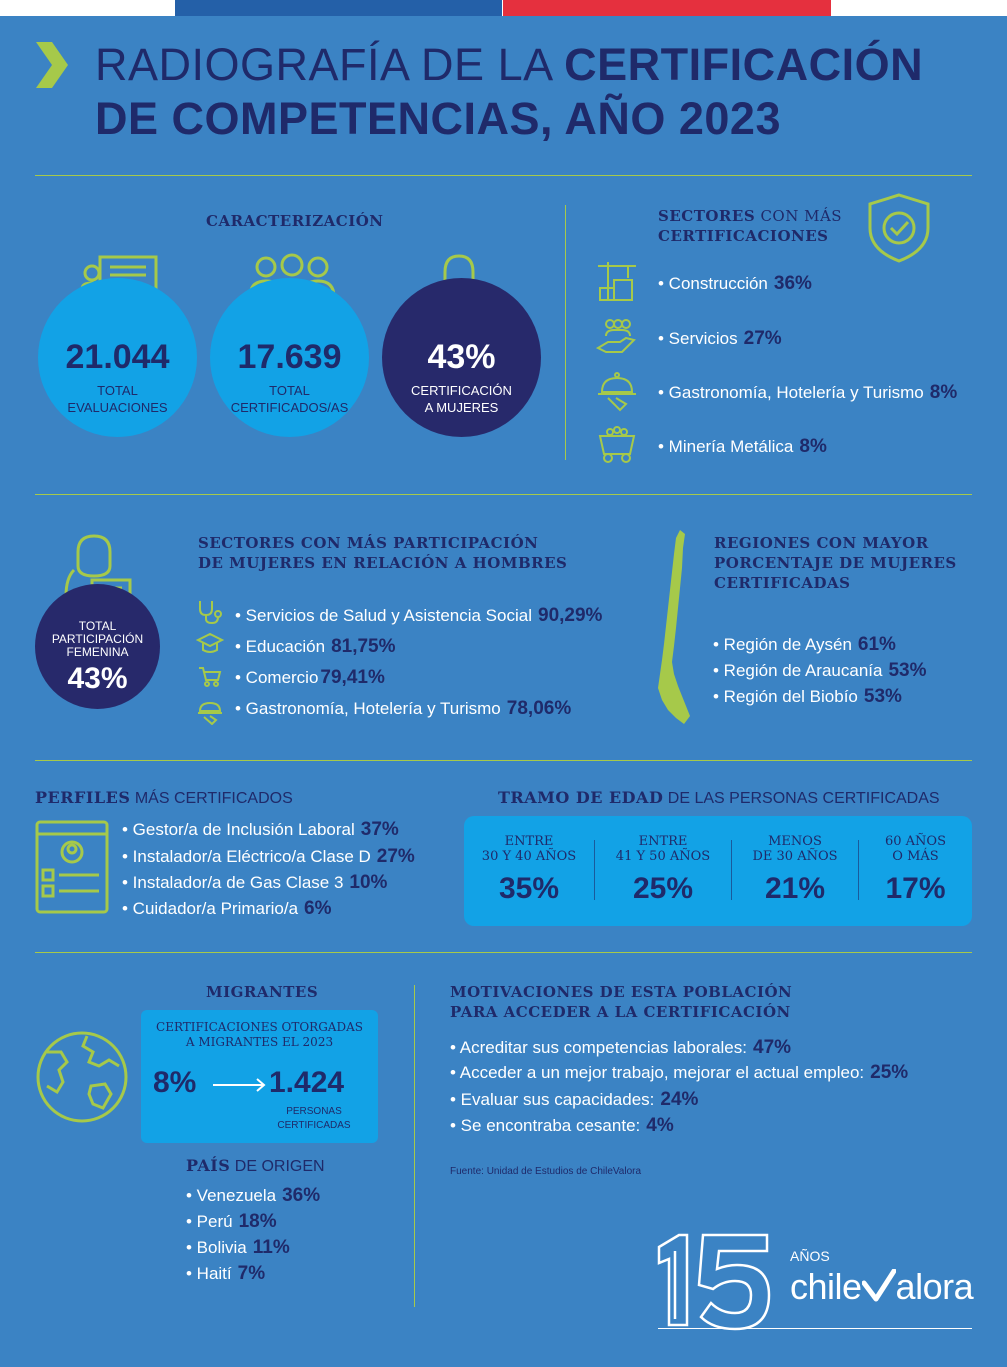  I want to click on pais-item: • Perú 18%, so click(231, 1221).